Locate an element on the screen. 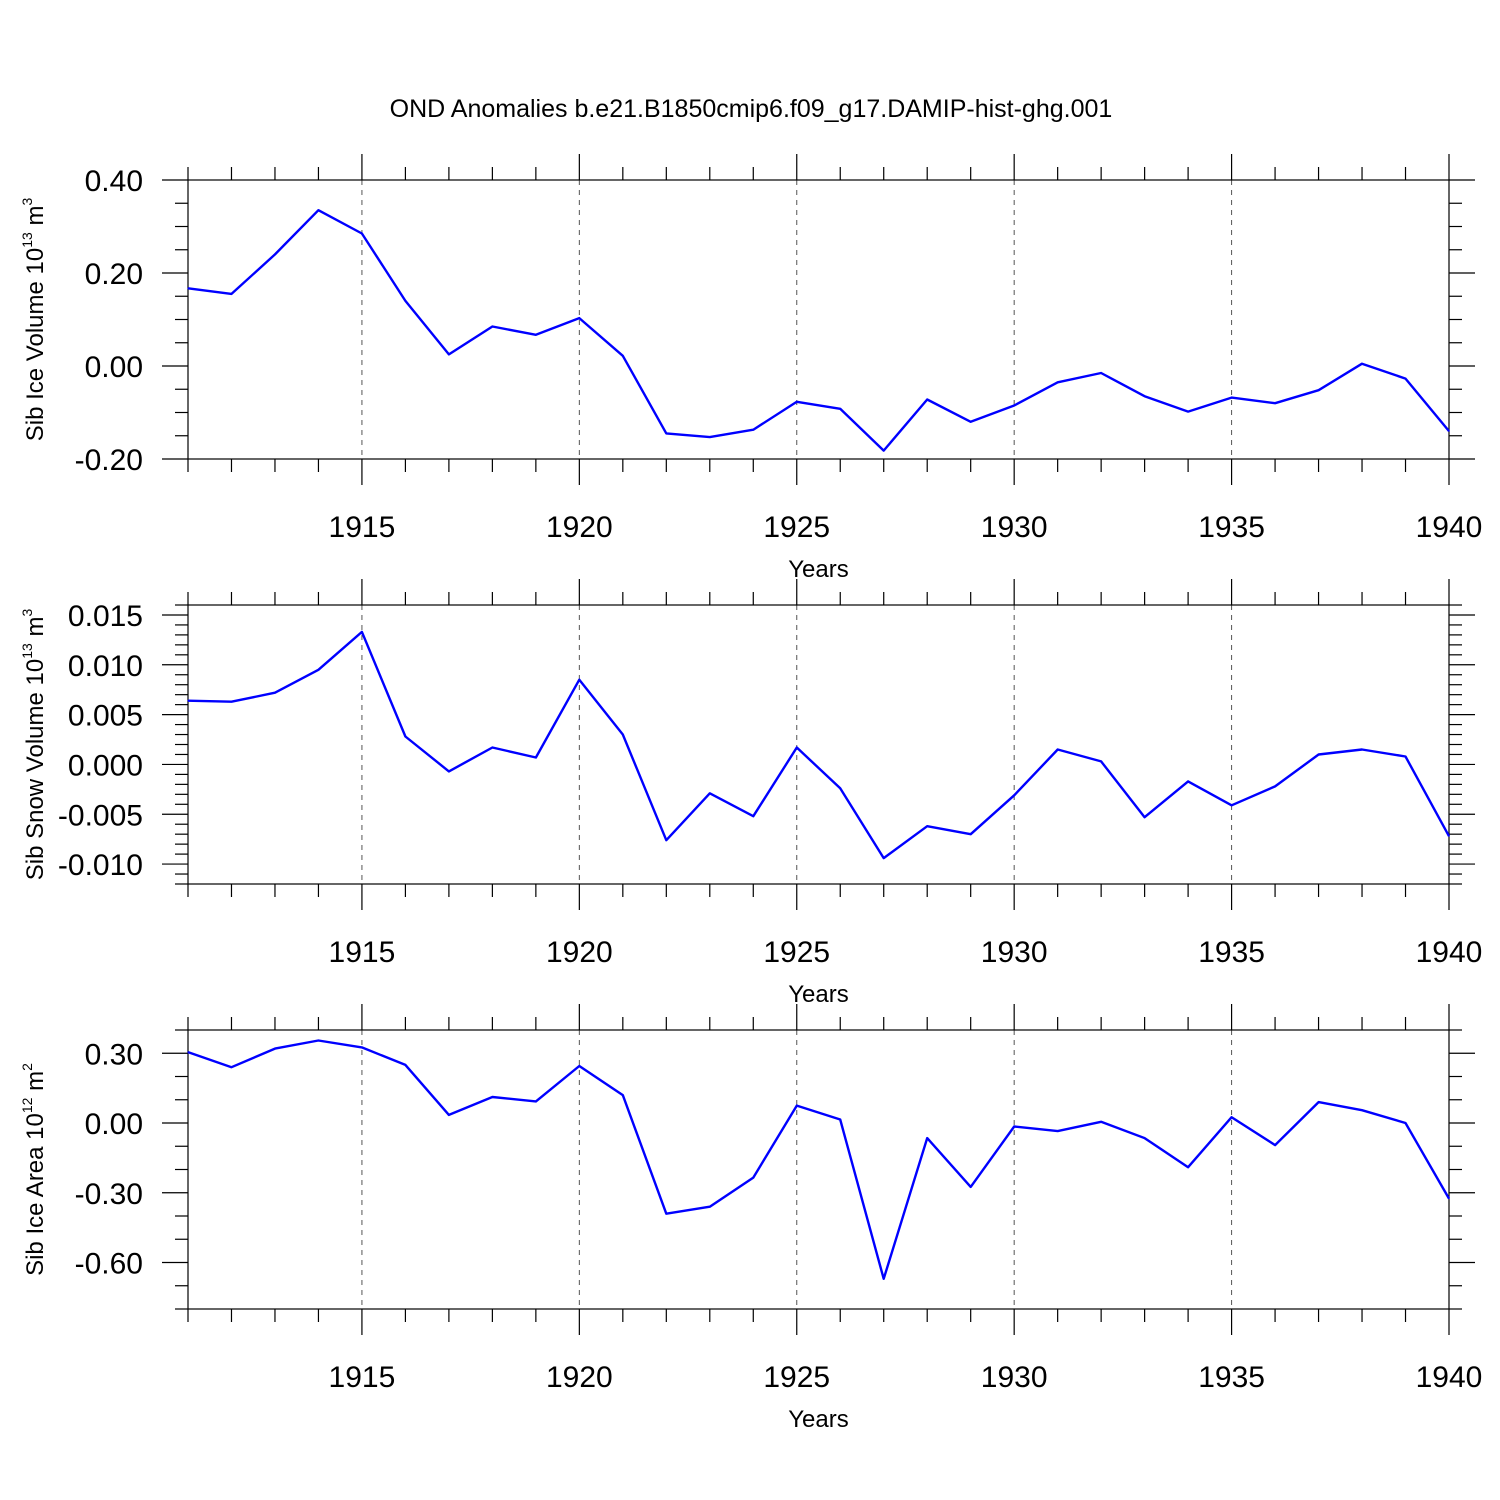 This screenshot has width=1500, height=1500. y-tick-label: 0.00 is located at coordinates (114, 1124).